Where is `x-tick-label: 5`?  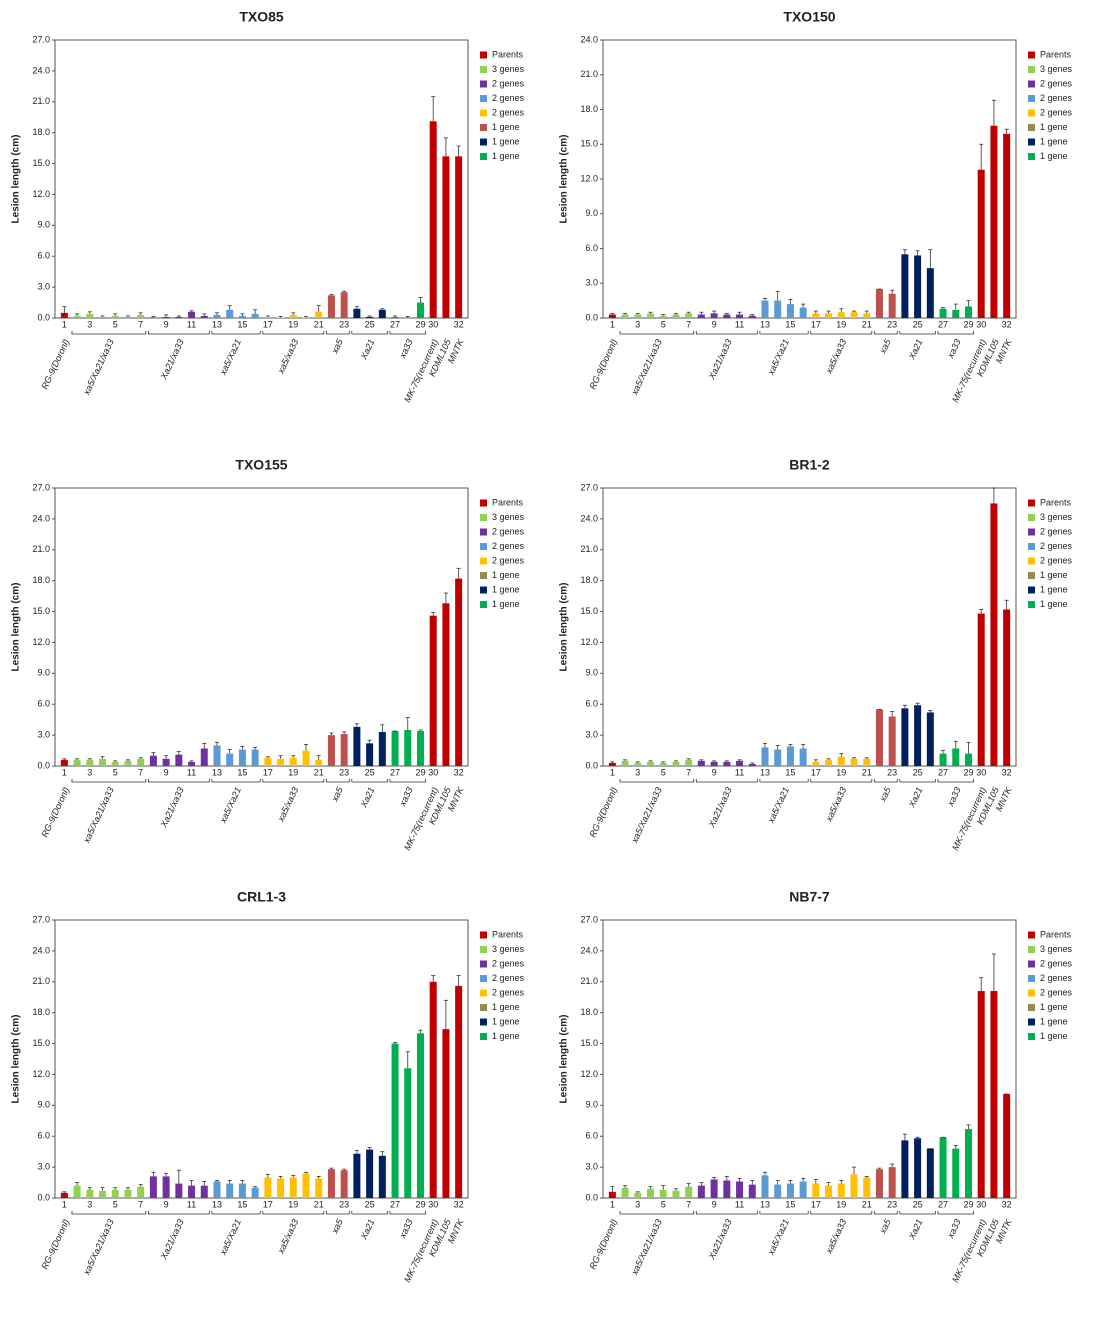
x-tick-label: 5 is located at coordinates (663, 1204).